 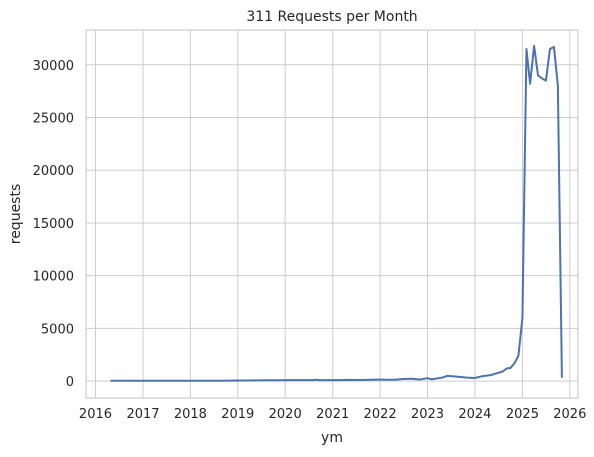 I want to click on x-tick-label: 2026, so click(x=569, y=414).